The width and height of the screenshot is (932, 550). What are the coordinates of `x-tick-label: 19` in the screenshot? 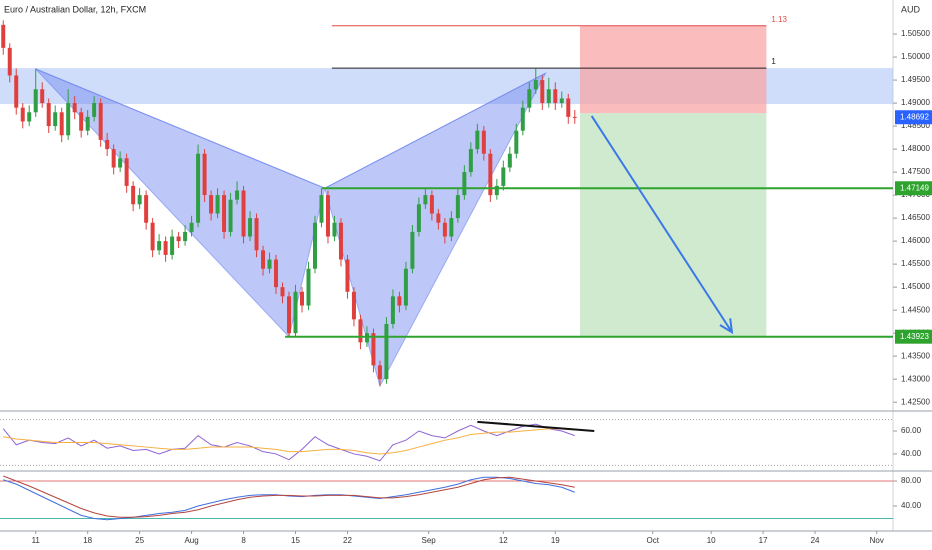 It's located at (555, 540).